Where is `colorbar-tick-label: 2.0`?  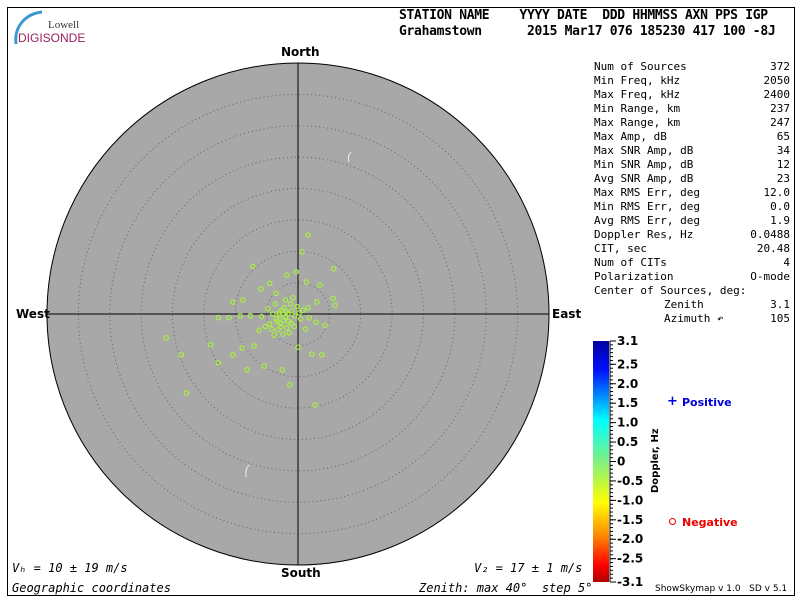 colorbar-tick-label: 2.0 is located at coordinates (627, 384).